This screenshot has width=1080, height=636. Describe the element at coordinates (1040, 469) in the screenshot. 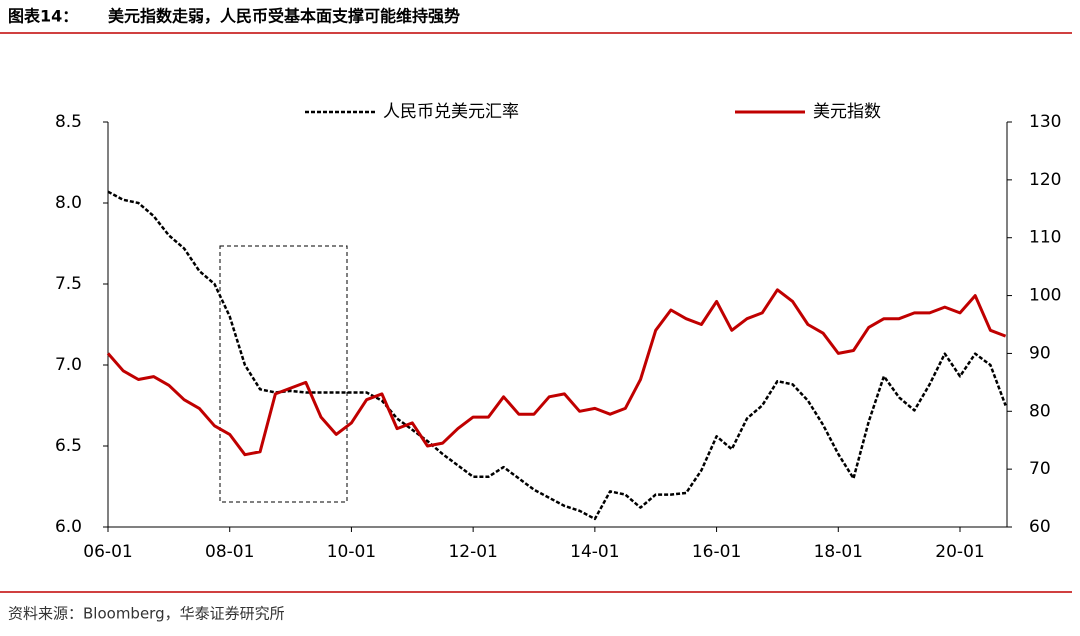

I see `y2-tick-label: 70` at that location.